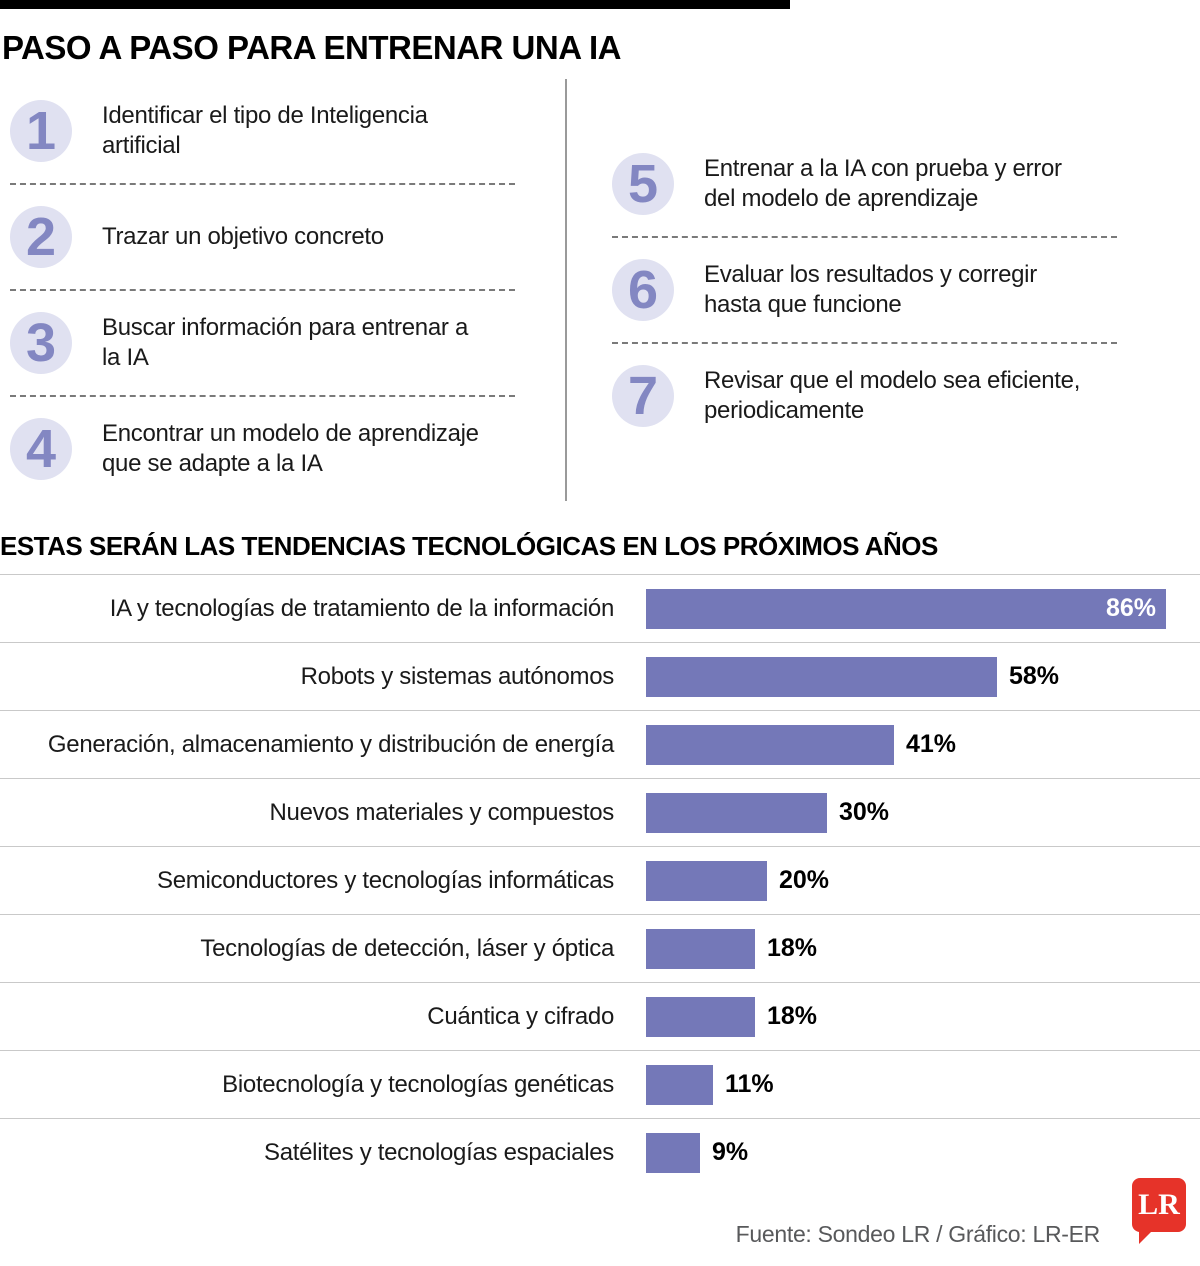  What do you see at coordinates (457, 676) in the screenshot?
I see `bar-category-label: Robots y sistemas autónomos` at bounding box center [457, 676].